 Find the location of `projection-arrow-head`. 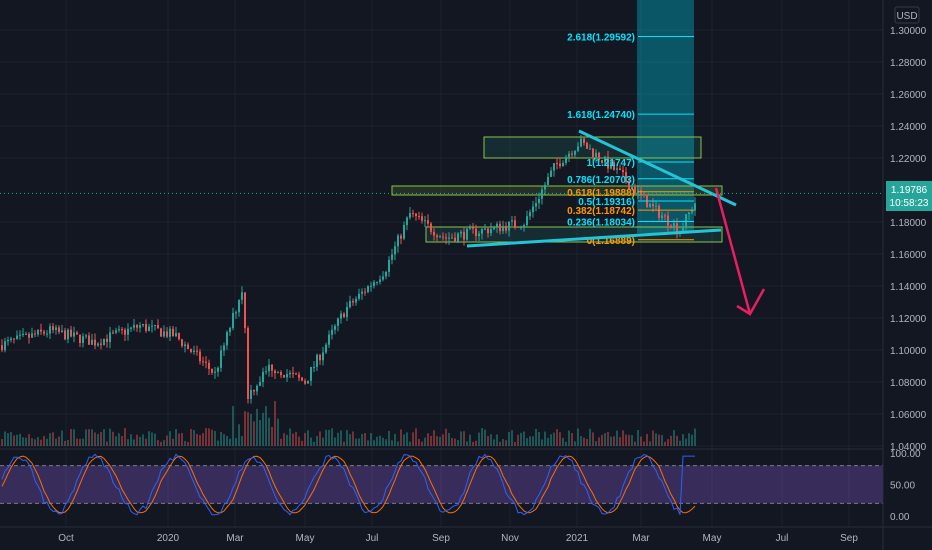

projection-arrow-head is located at coordinates (751, 302).